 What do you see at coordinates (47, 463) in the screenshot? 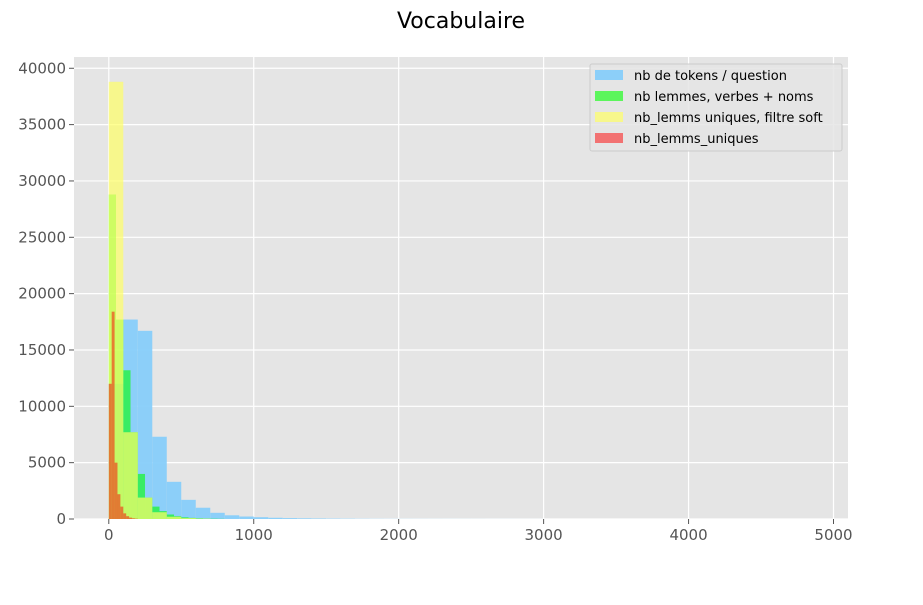
I see `y-tick-label: 5000` at bounding box center [47, 463].